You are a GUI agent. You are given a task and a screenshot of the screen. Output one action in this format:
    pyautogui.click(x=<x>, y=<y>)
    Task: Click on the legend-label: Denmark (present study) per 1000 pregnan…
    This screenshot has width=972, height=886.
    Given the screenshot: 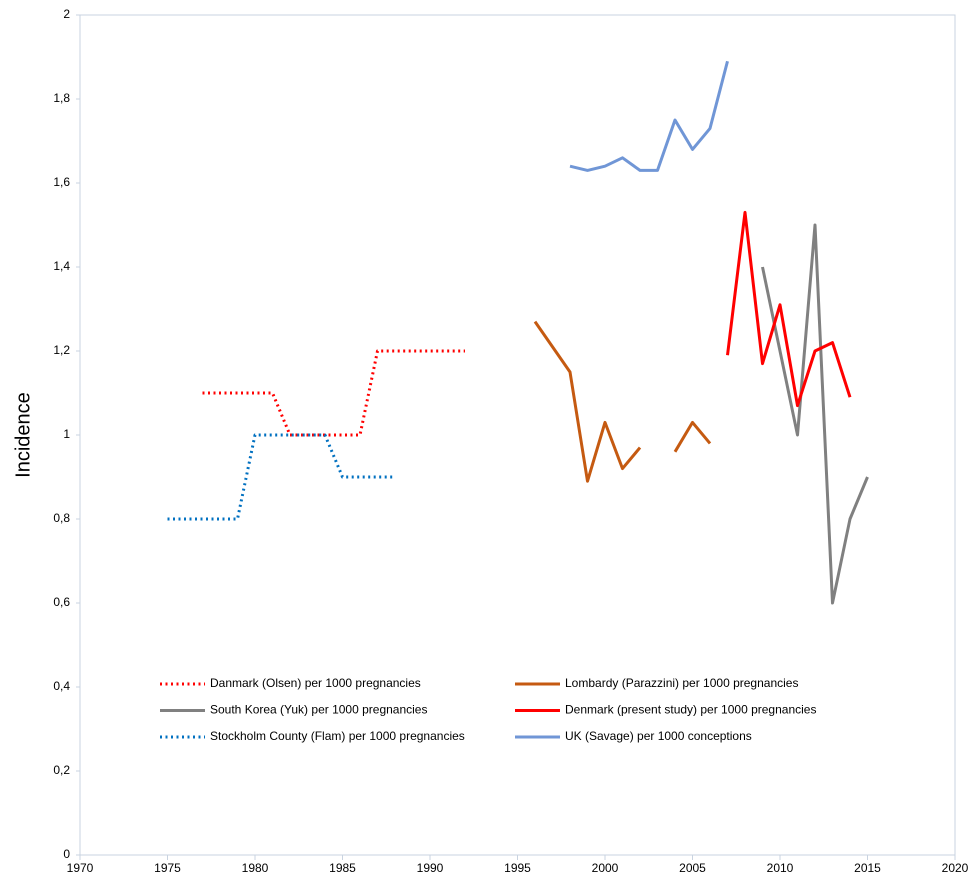 What is the action you would take?
    pyautogui.click(x=690, y=710)
    